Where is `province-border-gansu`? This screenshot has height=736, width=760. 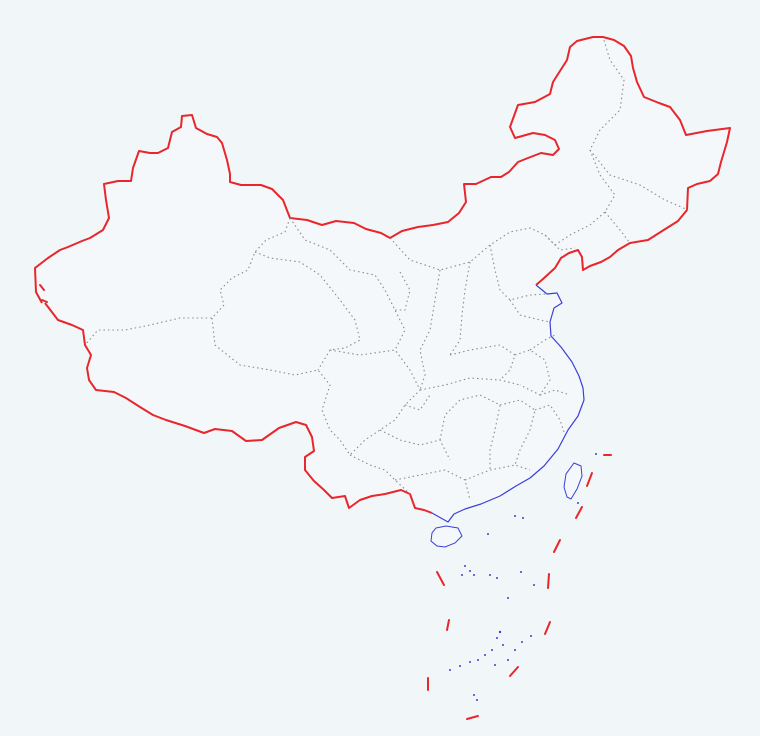 province-border-gansu is located at coordinates (347, 284).